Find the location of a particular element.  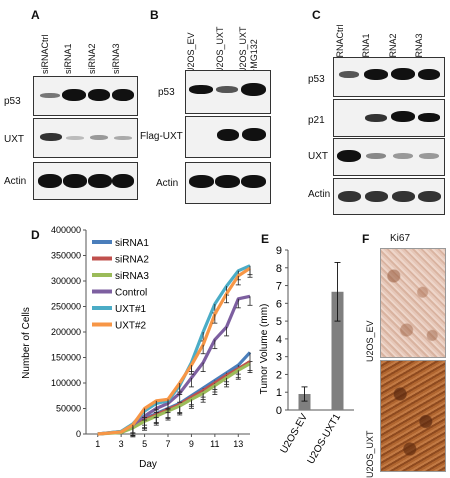

y-tick-label: 300000 is located at coordinates (66, 281).